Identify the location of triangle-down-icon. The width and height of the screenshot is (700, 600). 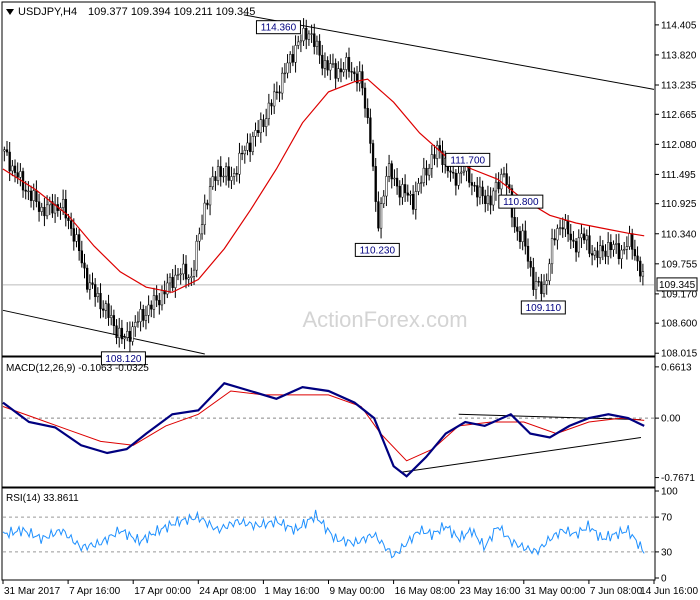
(10, 12).